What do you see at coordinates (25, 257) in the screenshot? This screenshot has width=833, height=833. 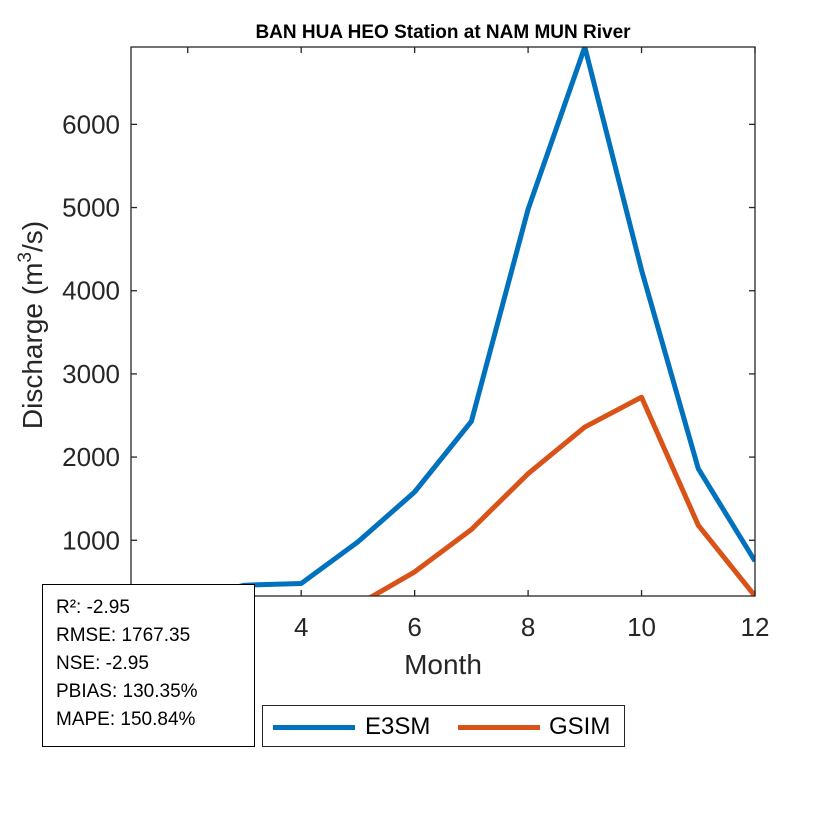 I see `y-axis-label-sup: 3` at bounding box center [25, 257].